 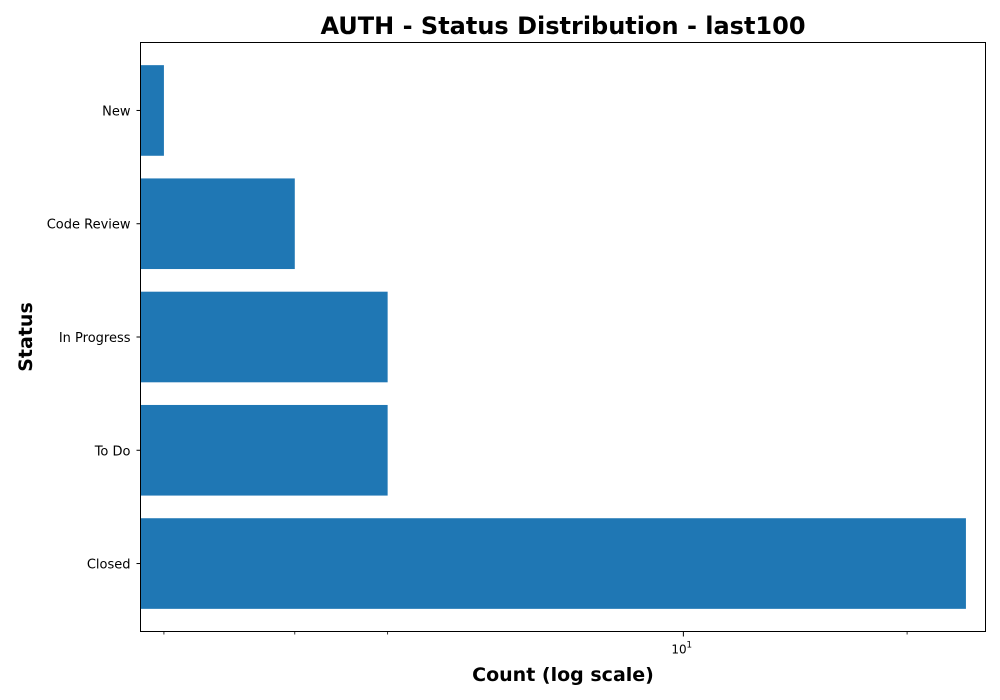 I want to click on chart-title: AUTH - Status Distribution - last100, so click(x=562, y=26).